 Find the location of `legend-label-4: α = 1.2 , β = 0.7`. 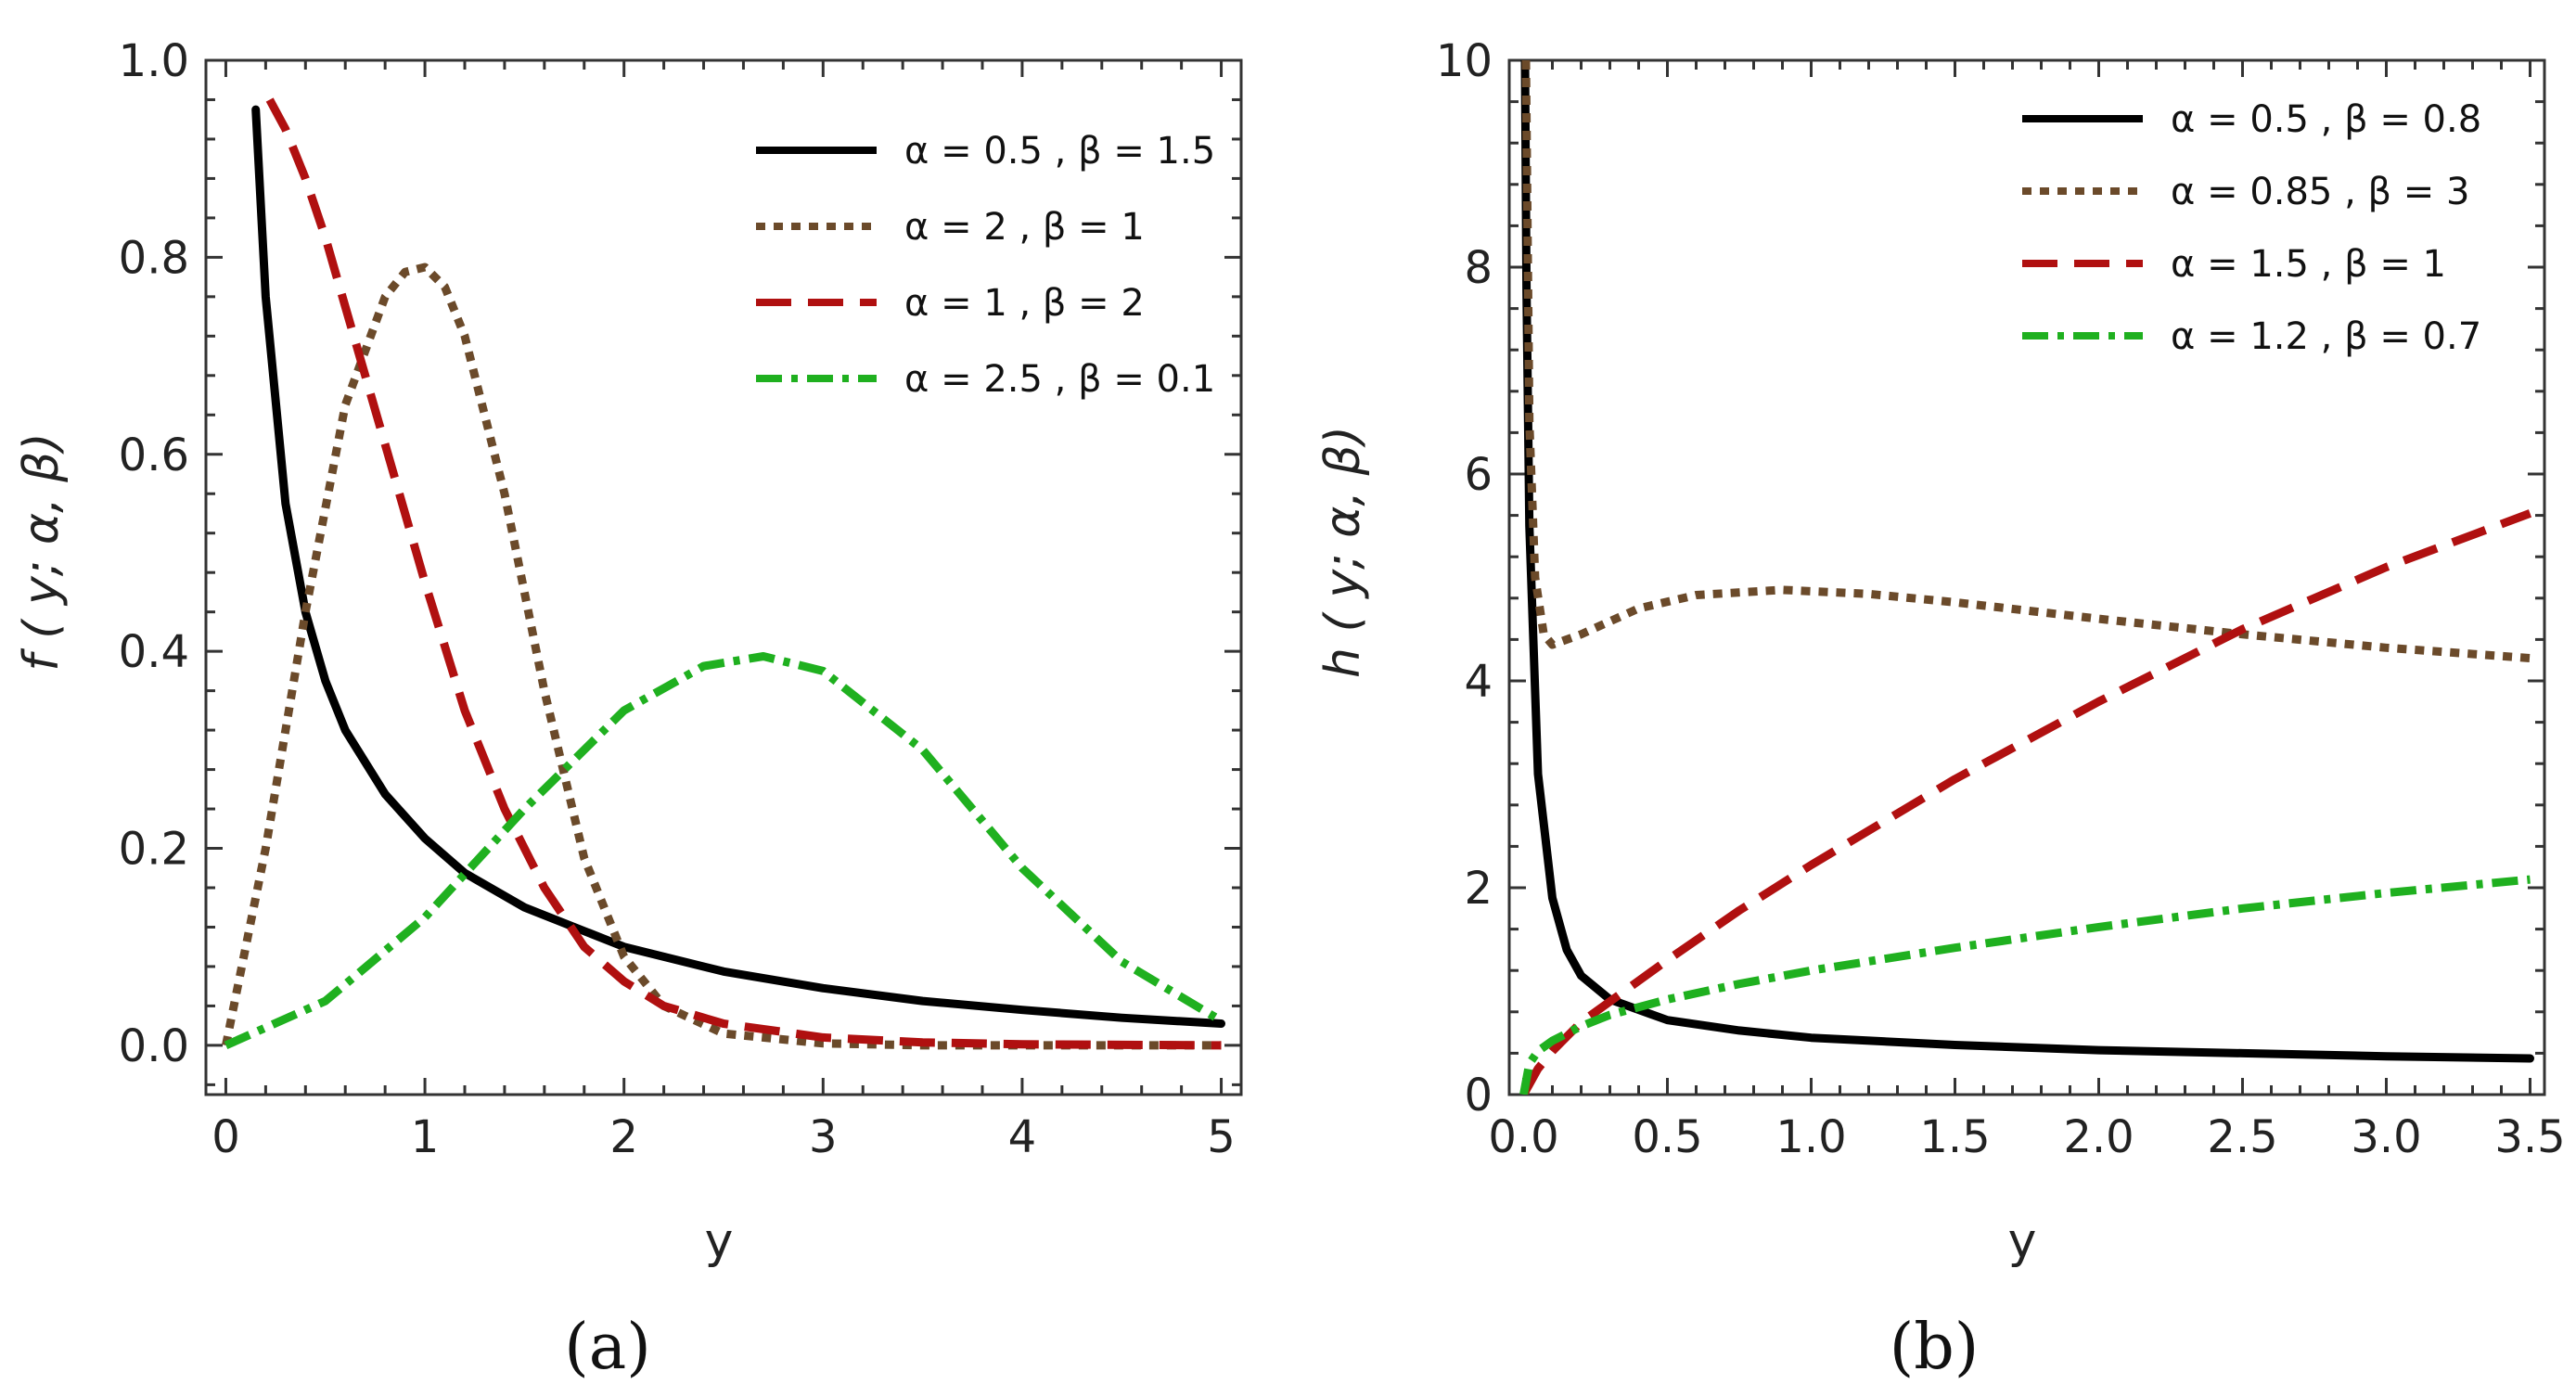

legend-label-4: α = 1.2 , β = 0.7 is located at coordinates (2326, 336).